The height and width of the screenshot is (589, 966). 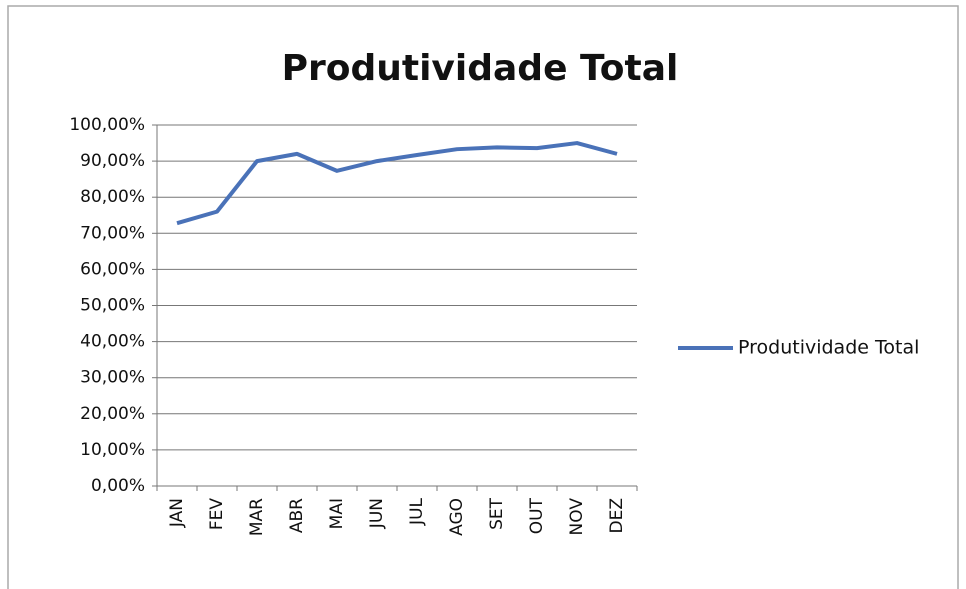 What do you see at coordinates (217, 514) in the screenshot?
I see `x-tick-label: FEV` at bounding box center [217, 514].